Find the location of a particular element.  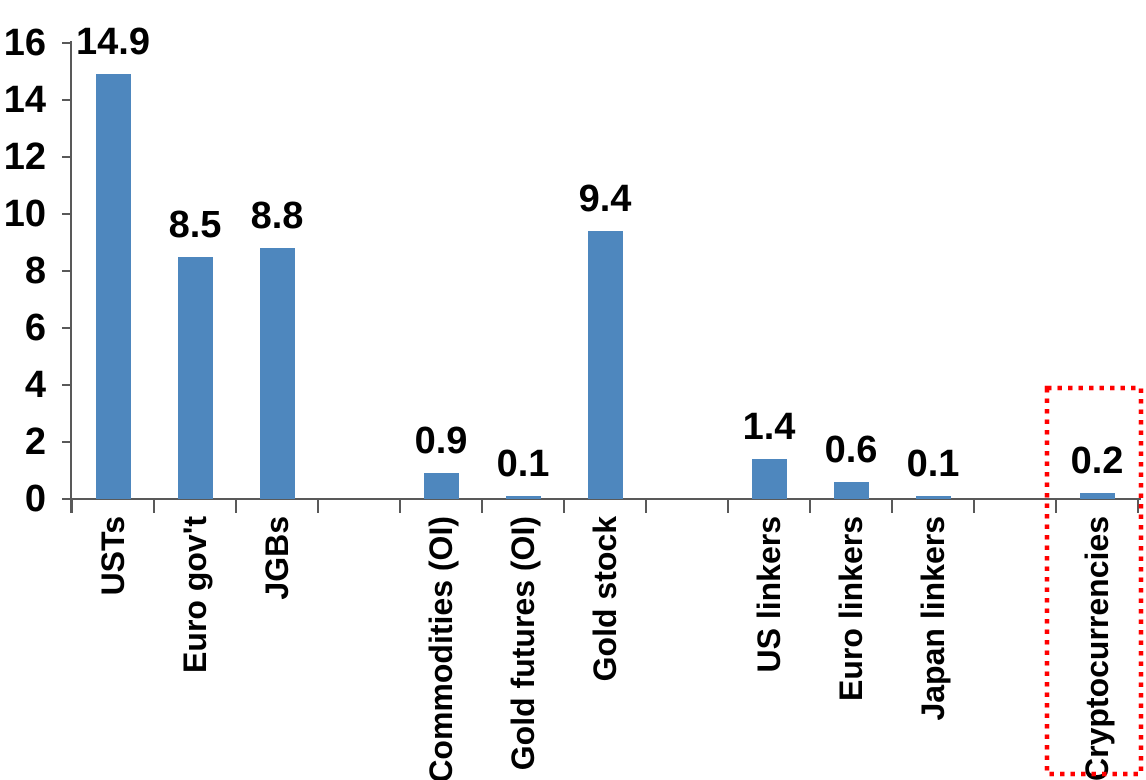

y-axis-tick-label: 10 is located at coordinates (24, 214).